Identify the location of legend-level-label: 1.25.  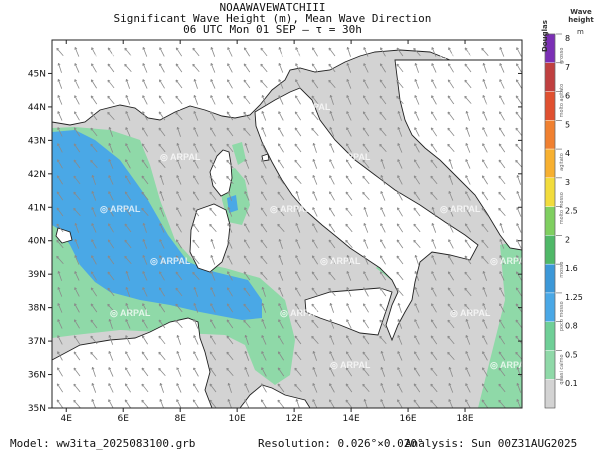
(574, 297).